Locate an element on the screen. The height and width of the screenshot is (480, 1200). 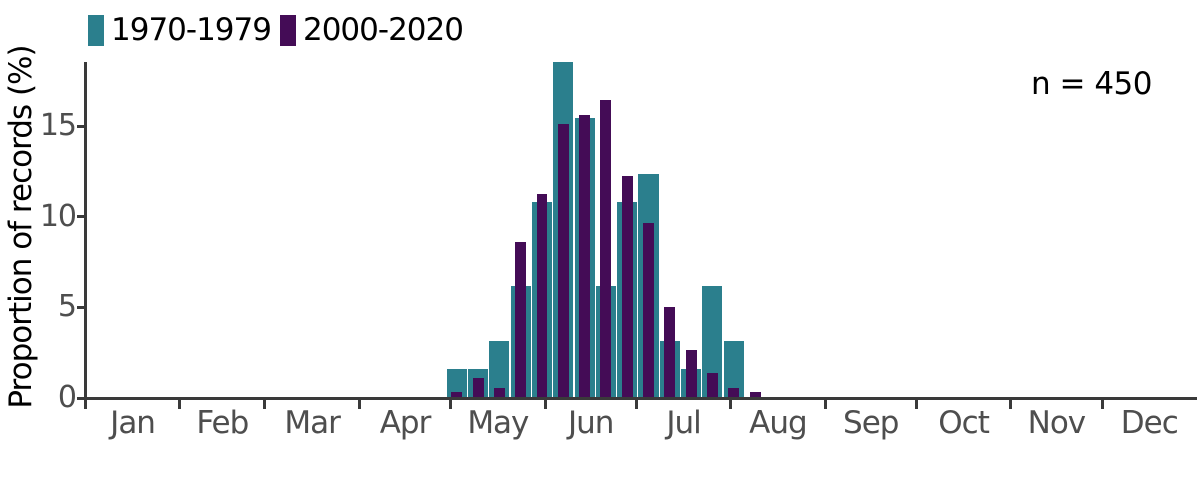
legend: 1970-1979 2000-2020 is located at coordinates (276, 30).